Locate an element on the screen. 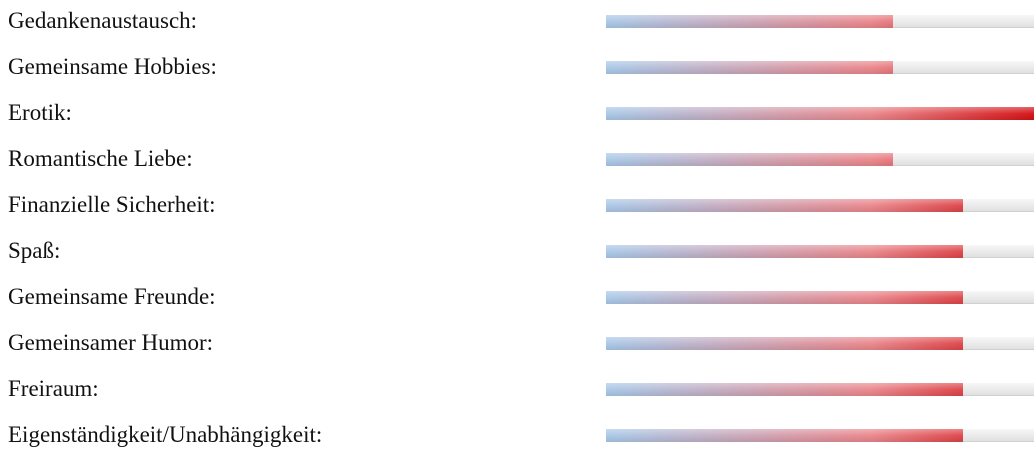 The height and width of the screenshot is (463, 1036). rating-label: Spaß: is located at coordinates (34, 250).